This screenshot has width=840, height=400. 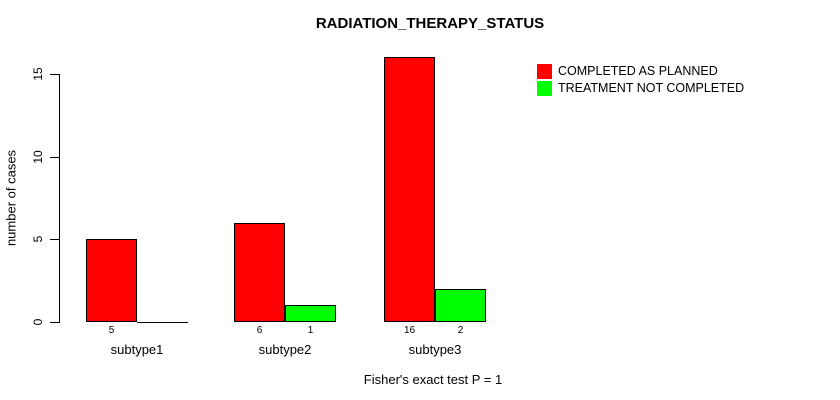 I want to click on legend-swatch-red, so click(x=544, y=71).